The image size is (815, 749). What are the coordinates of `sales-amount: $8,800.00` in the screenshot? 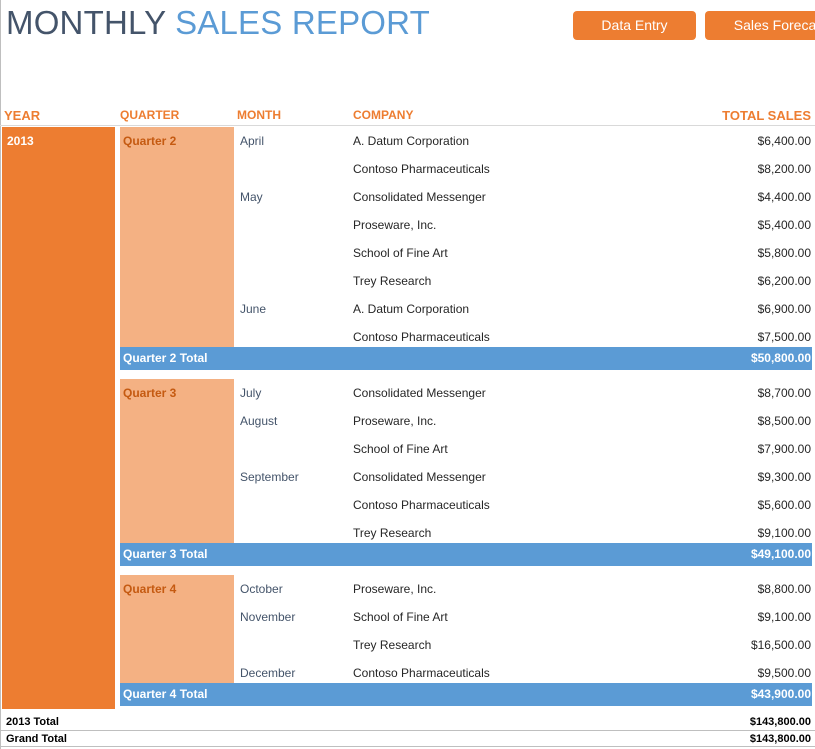 It's located at (784, 589).